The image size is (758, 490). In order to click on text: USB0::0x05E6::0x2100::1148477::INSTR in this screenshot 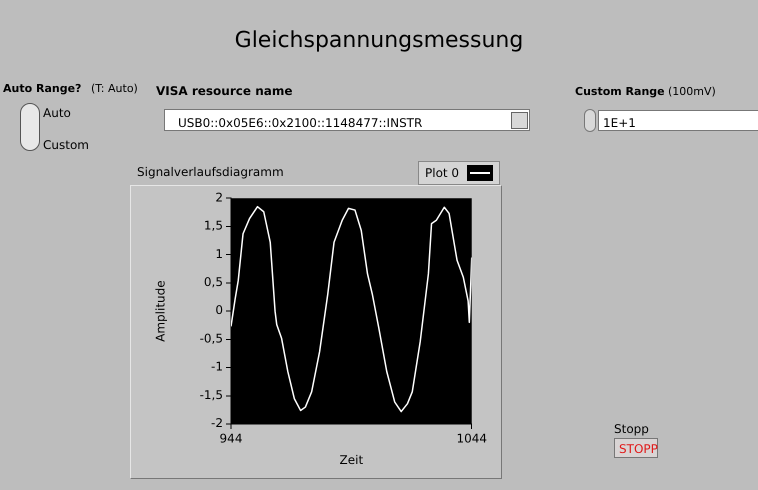, I will do `click(300, 123)`.